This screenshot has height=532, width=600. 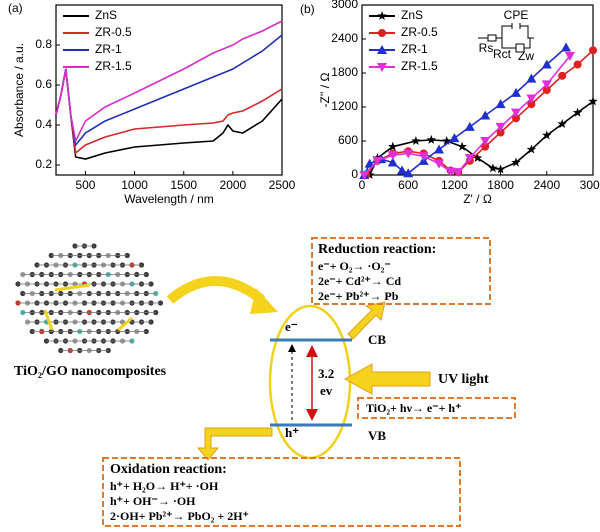 What do you see at coordinates (43, 84) in the screenshot?
I see `y-tick-label: 0.6` at bounding box center [43, 84].